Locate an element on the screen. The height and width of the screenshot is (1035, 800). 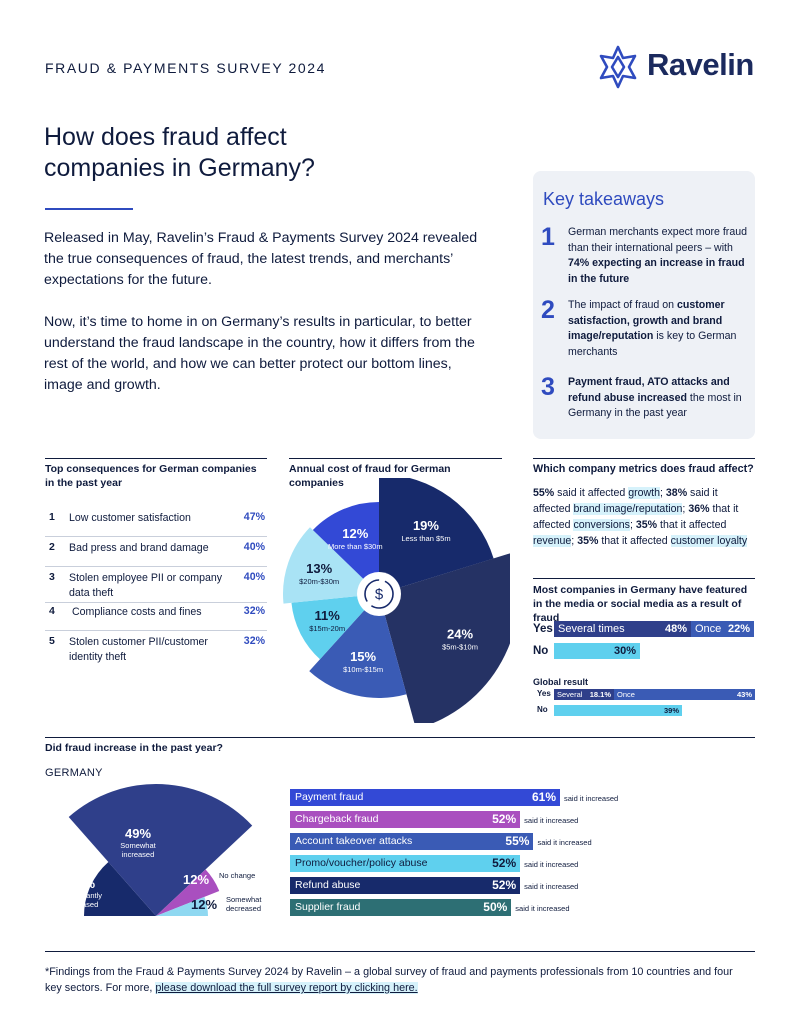
key-takeaways-title: Key takeaways is located at coordinates (604, 199).